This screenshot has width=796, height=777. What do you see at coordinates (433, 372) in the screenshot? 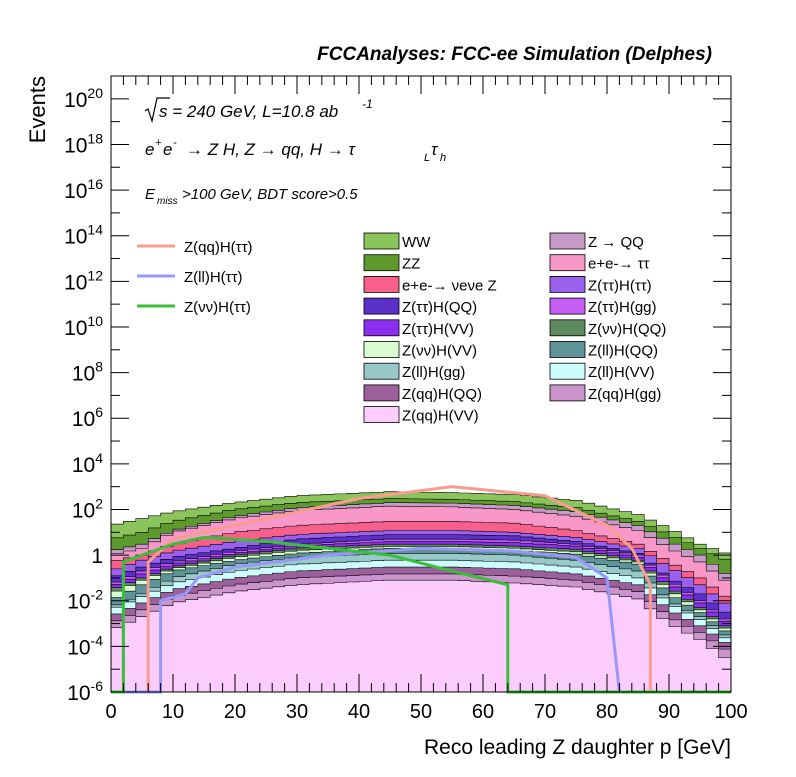
I see `legend-label: Z(ll)H(gg)` at bounding box center [433, 372].